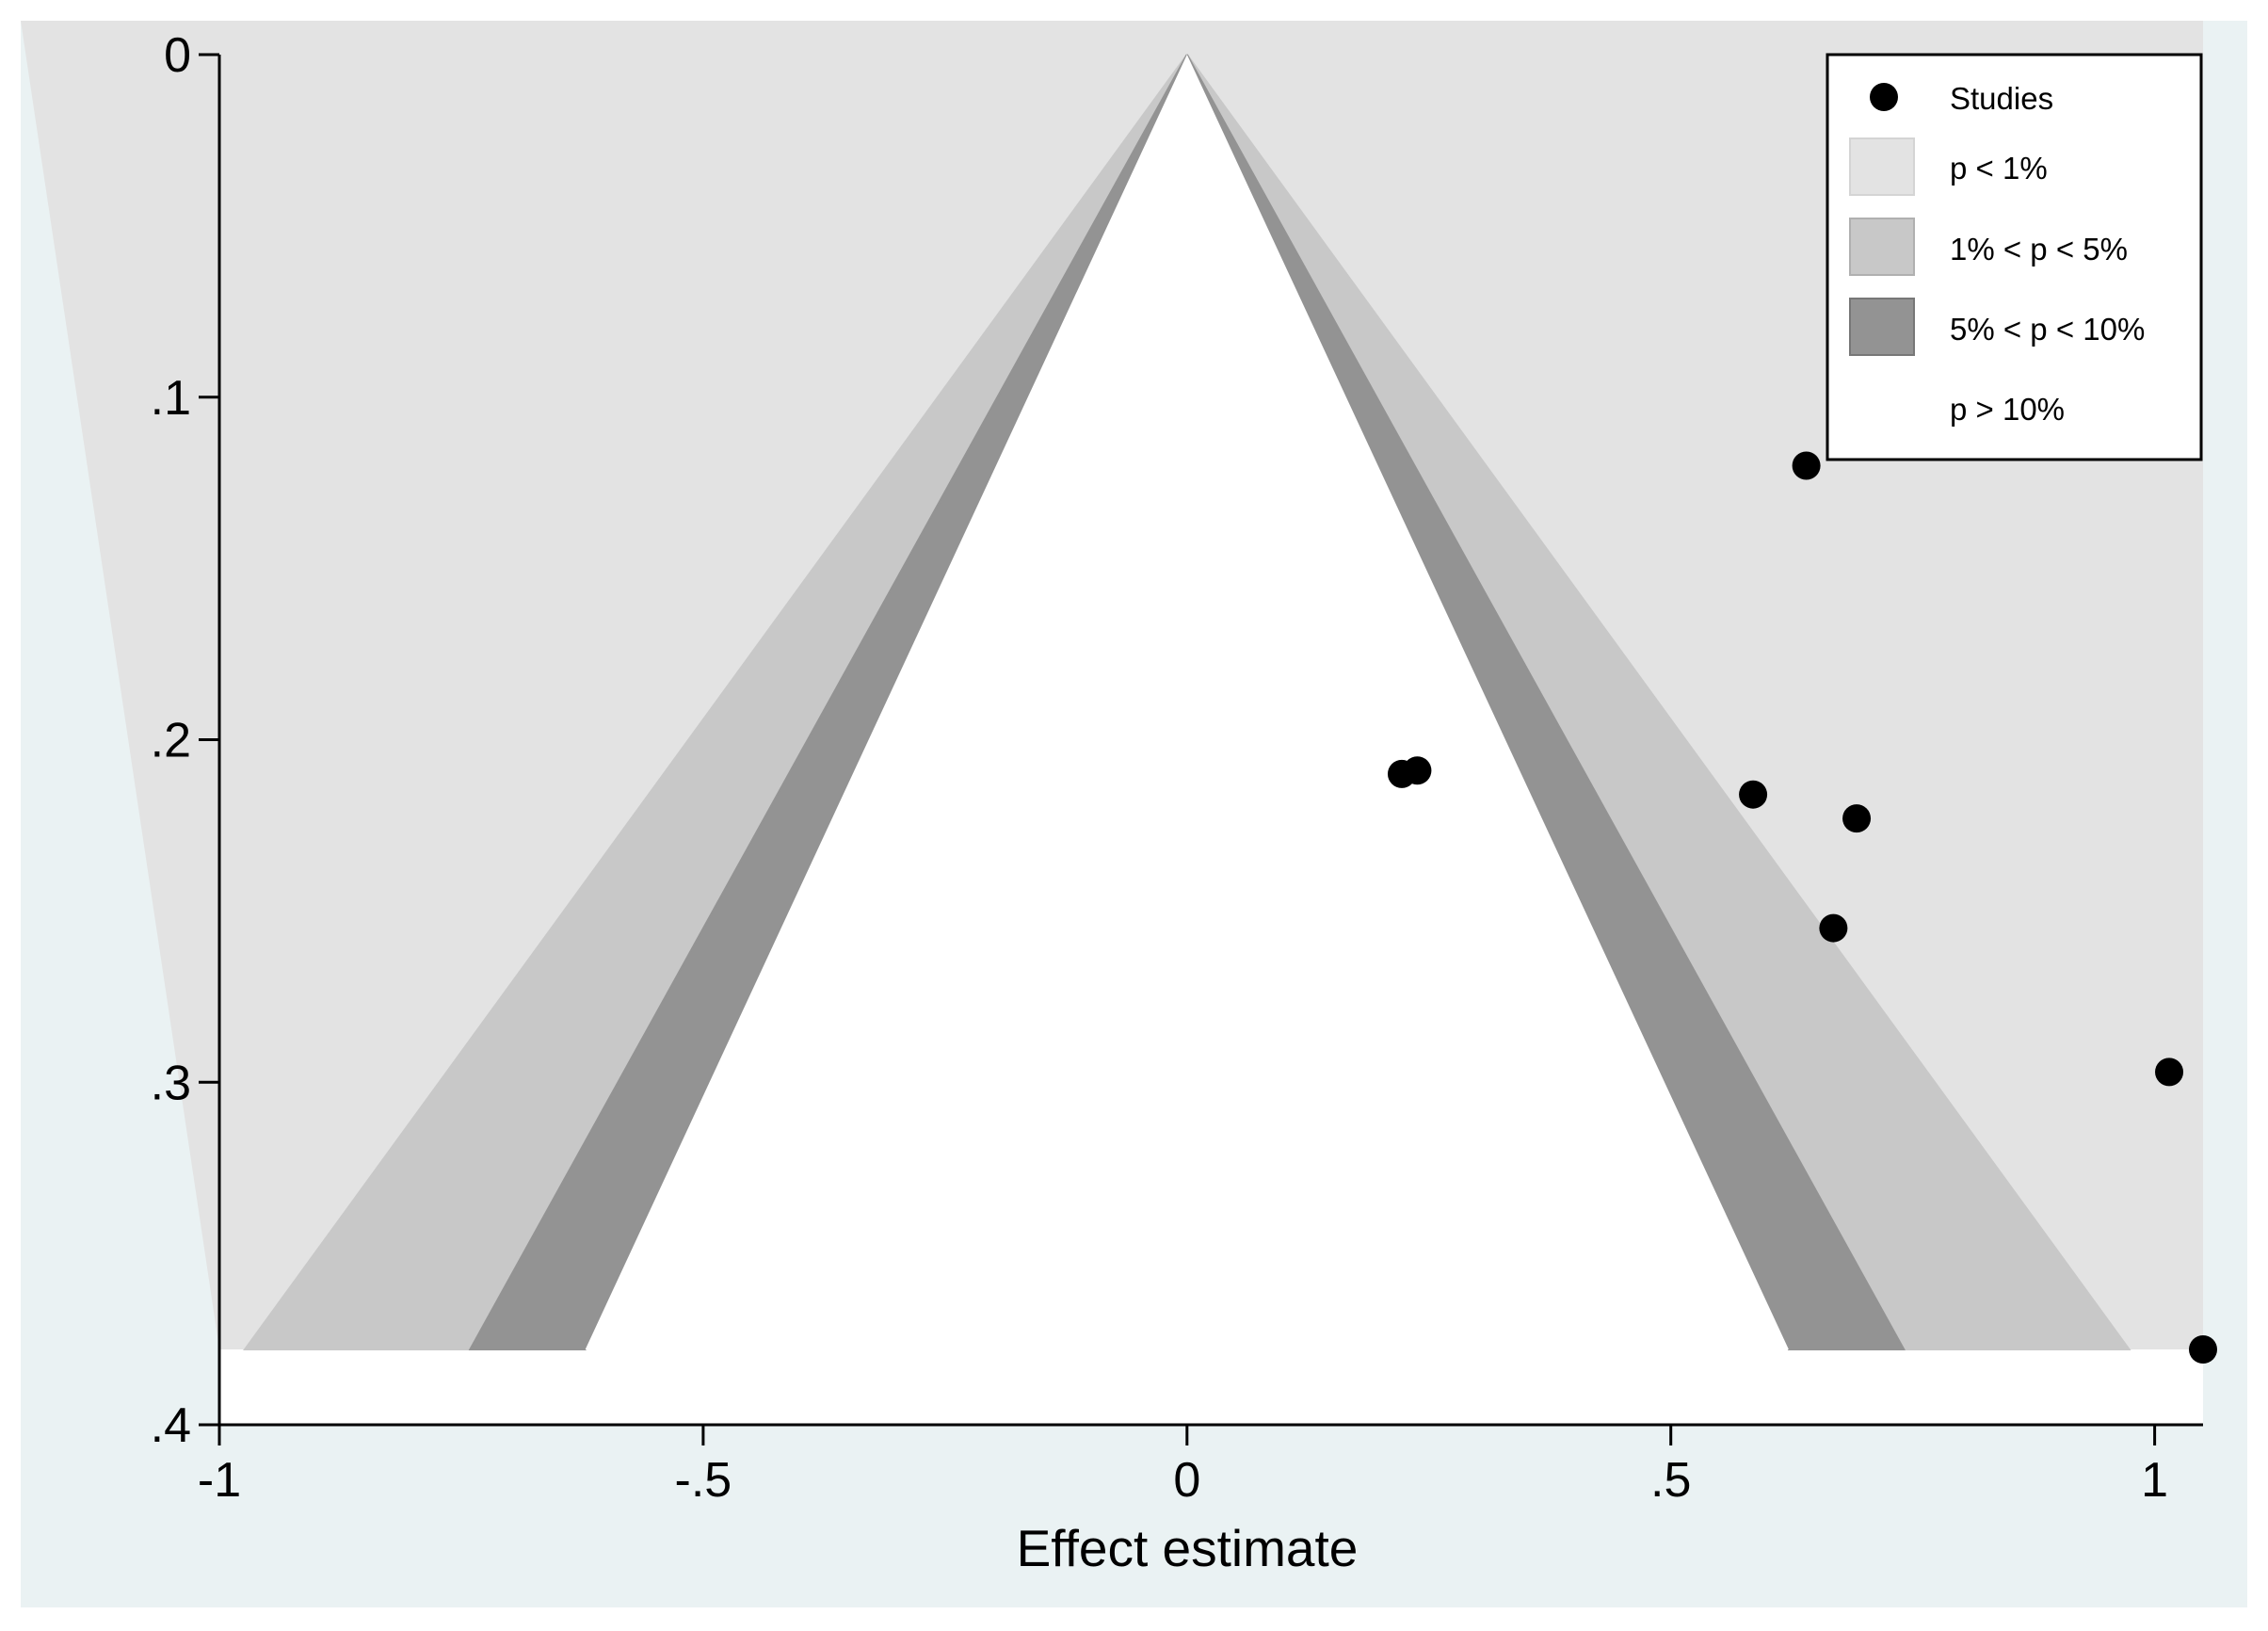 The image size is (2268, 1631). Describe the element at coordinates (1884, 97) in the screenshot. I see `legend-studies-marker` at that location.